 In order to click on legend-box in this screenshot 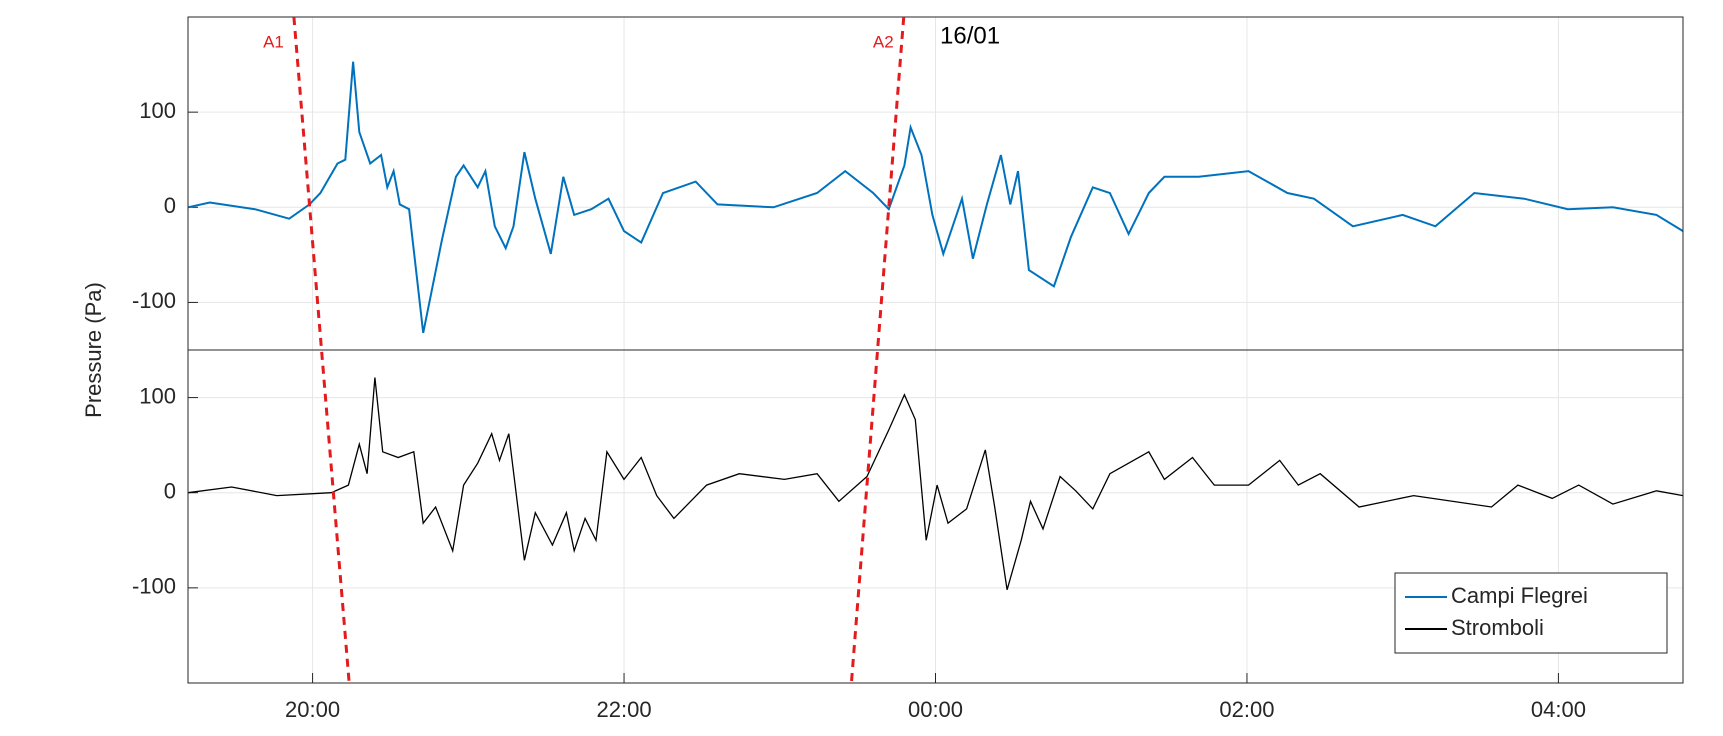, I will do `click(1531, 613)`.